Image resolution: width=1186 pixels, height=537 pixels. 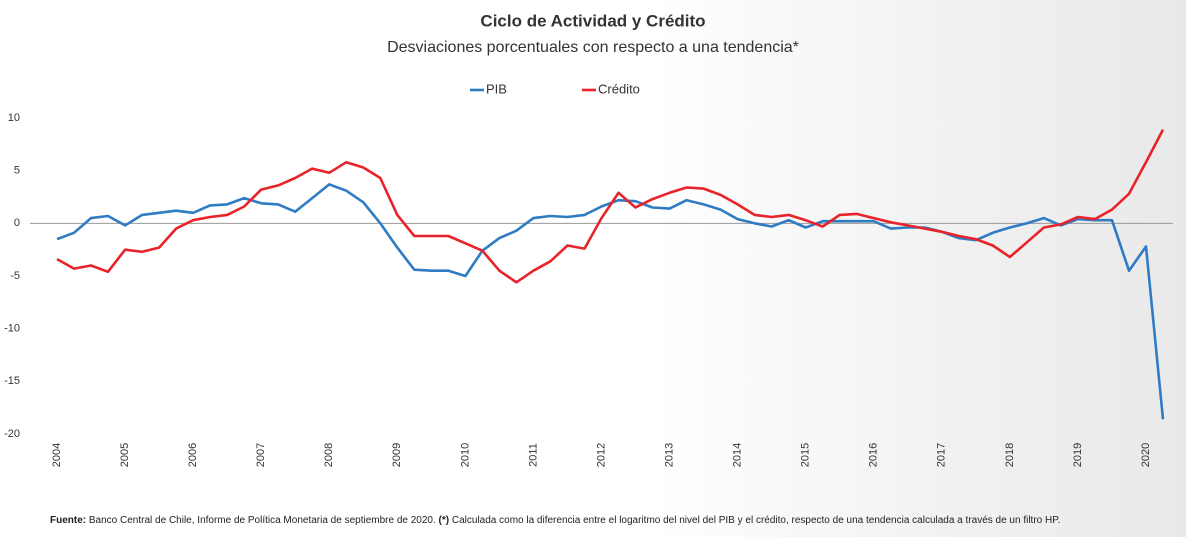 What do you see at coordinates (57, 455) in the screenshot?
I see `x-tick-label: 2004` at bounding box center [57, 455].